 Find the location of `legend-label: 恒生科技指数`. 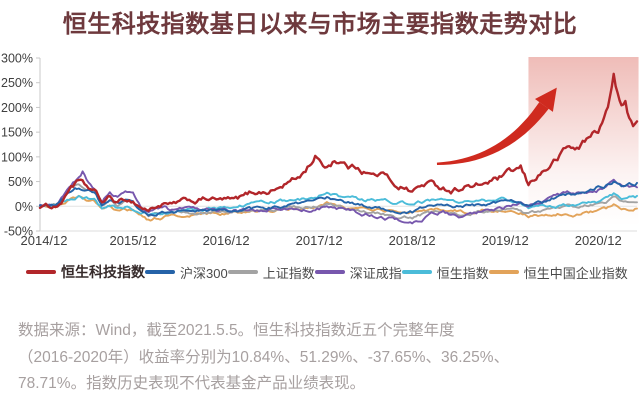

legend-label: 恒生科技指数 is located at coordinates (103, 272).